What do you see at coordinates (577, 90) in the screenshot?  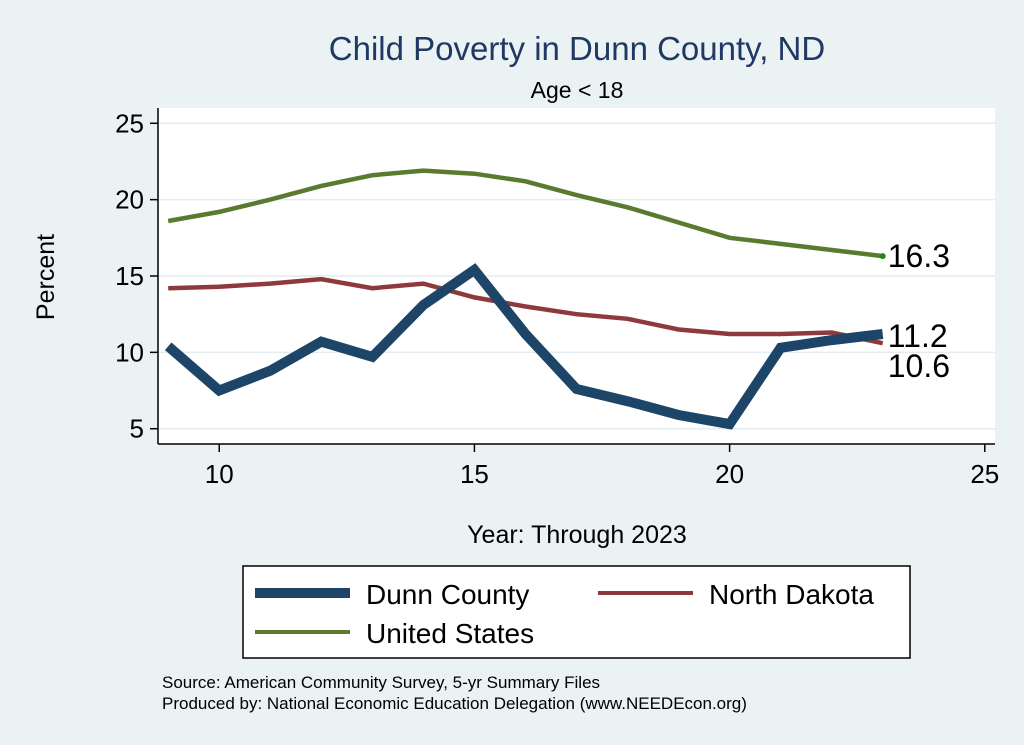 I see `chart-subtitle: Age < 18` at bounding box center [577, 90].